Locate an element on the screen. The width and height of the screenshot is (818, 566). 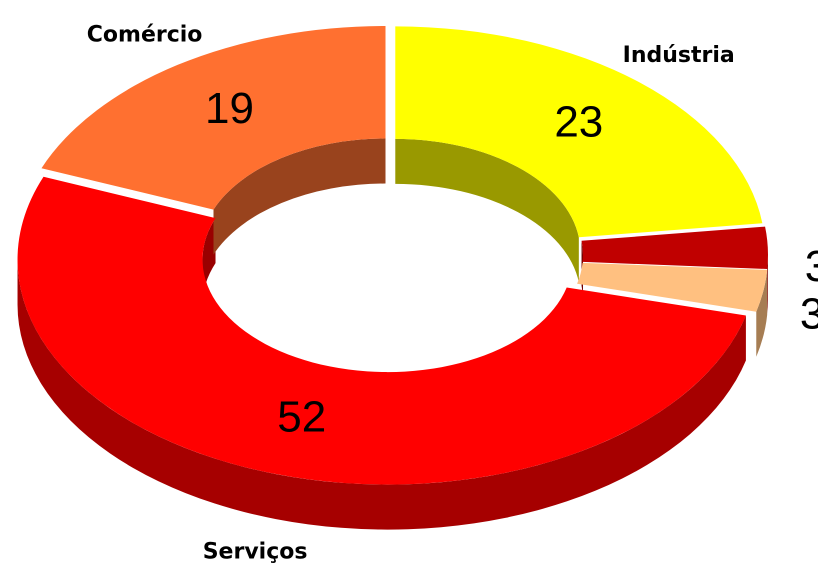
category-label: Indústria is located at coordinates (679, 55).